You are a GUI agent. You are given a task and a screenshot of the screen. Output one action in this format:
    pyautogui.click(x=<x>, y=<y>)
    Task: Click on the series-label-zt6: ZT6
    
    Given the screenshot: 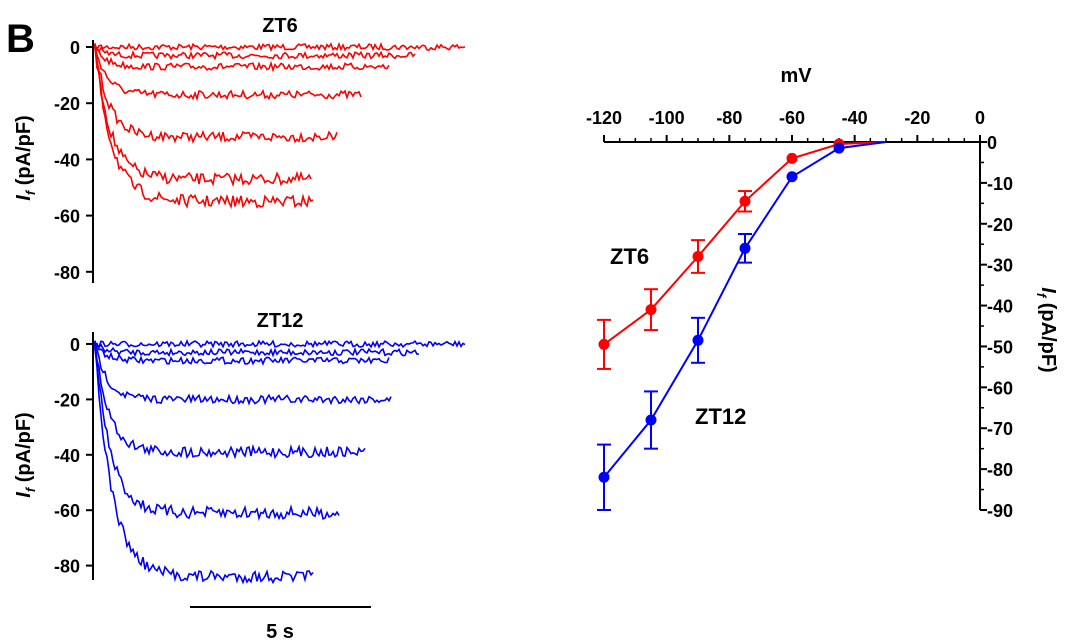 What is the action you would take?
    pyautogui.click(x=629, y=256)
    